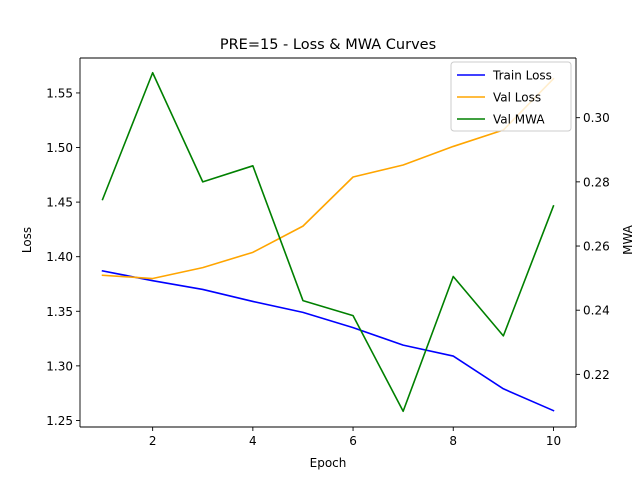 This screenshot has height=484, width=640. What do you see at coordinates (59, 148) in the screenshot?
I see `y-tick-label: 1.50` at bounding box center [59, 148].